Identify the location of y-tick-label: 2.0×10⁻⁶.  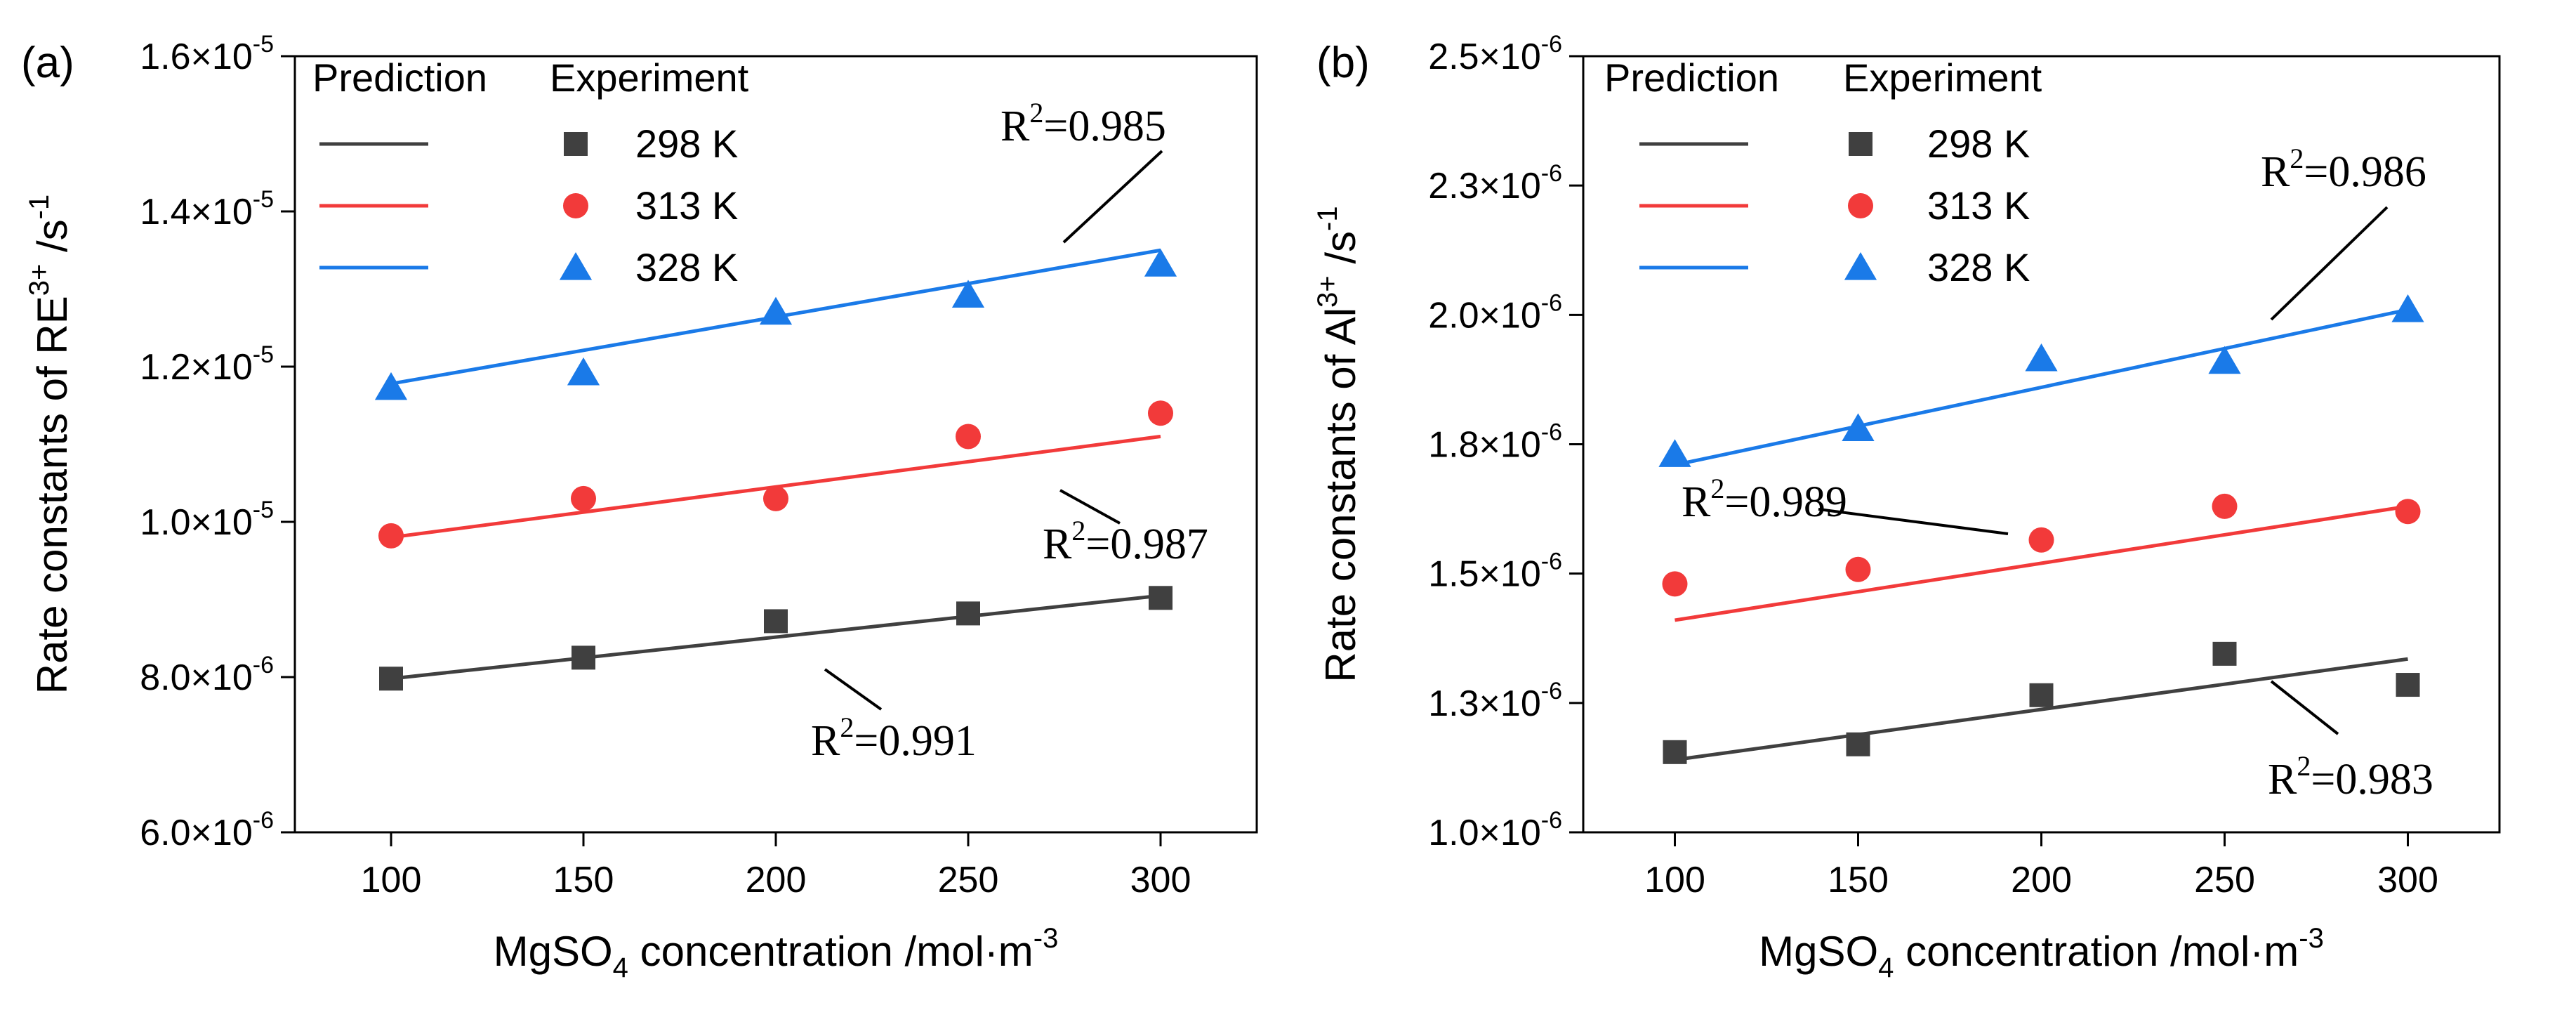
(1495, 312).